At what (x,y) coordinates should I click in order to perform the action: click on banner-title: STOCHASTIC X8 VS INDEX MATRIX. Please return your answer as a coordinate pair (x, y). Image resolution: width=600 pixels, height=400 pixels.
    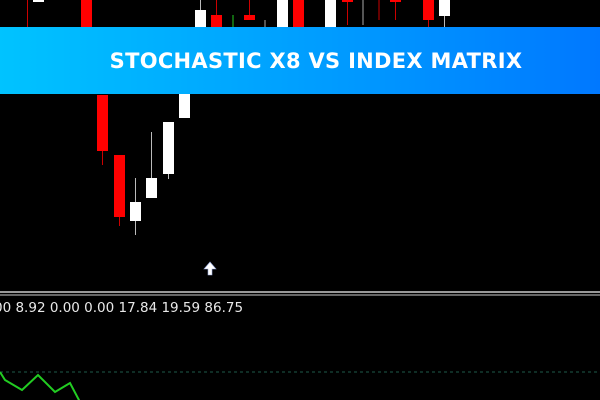
    Looking at the image, I should click on (316, 60).